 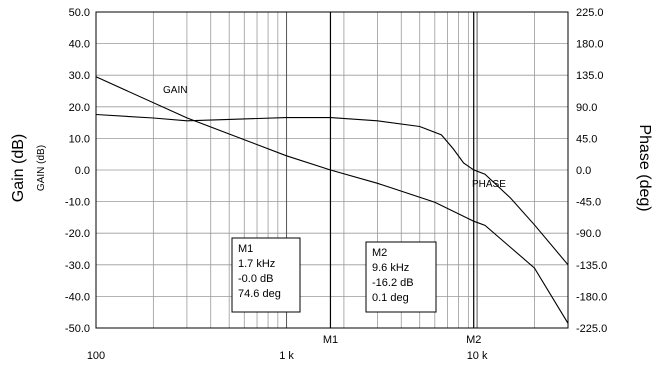 What do you see at coordinates (18, 168) in the screenshot?
I see `left-axis-title: Gain (dB)` at bounding box center [18, 168].